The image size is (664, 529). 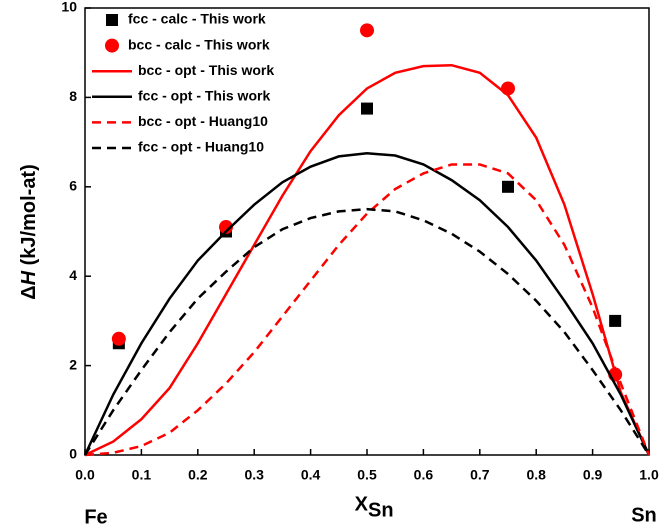 I want to click on y-axis-label: ΔH (kJ/mol-at), so click(x=29, y=232).